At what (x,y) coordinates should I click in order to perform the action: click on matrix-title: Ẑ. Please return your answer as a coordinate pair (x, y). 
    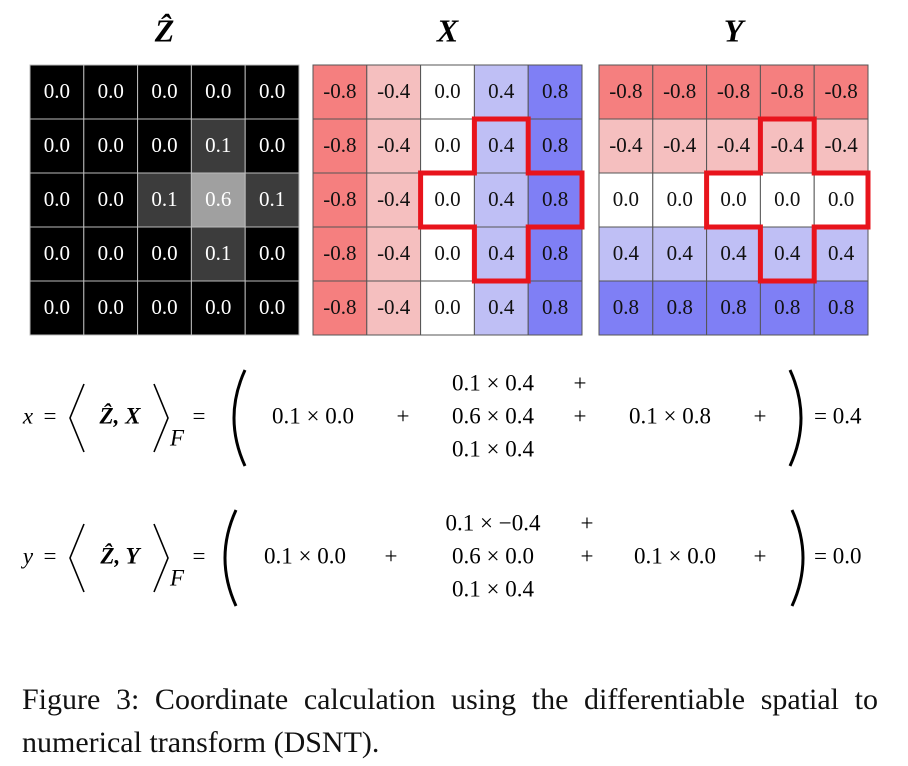
    Looking at the image, I should click on (164, 30).